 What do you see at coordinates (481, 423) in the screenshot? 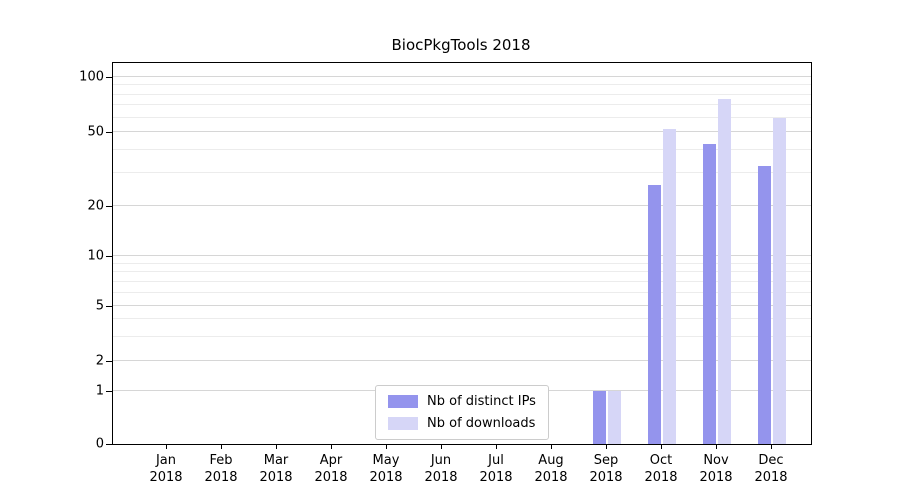
I see `legend-label-downloads: Nb of downloads` at bounding box center [481, 423].